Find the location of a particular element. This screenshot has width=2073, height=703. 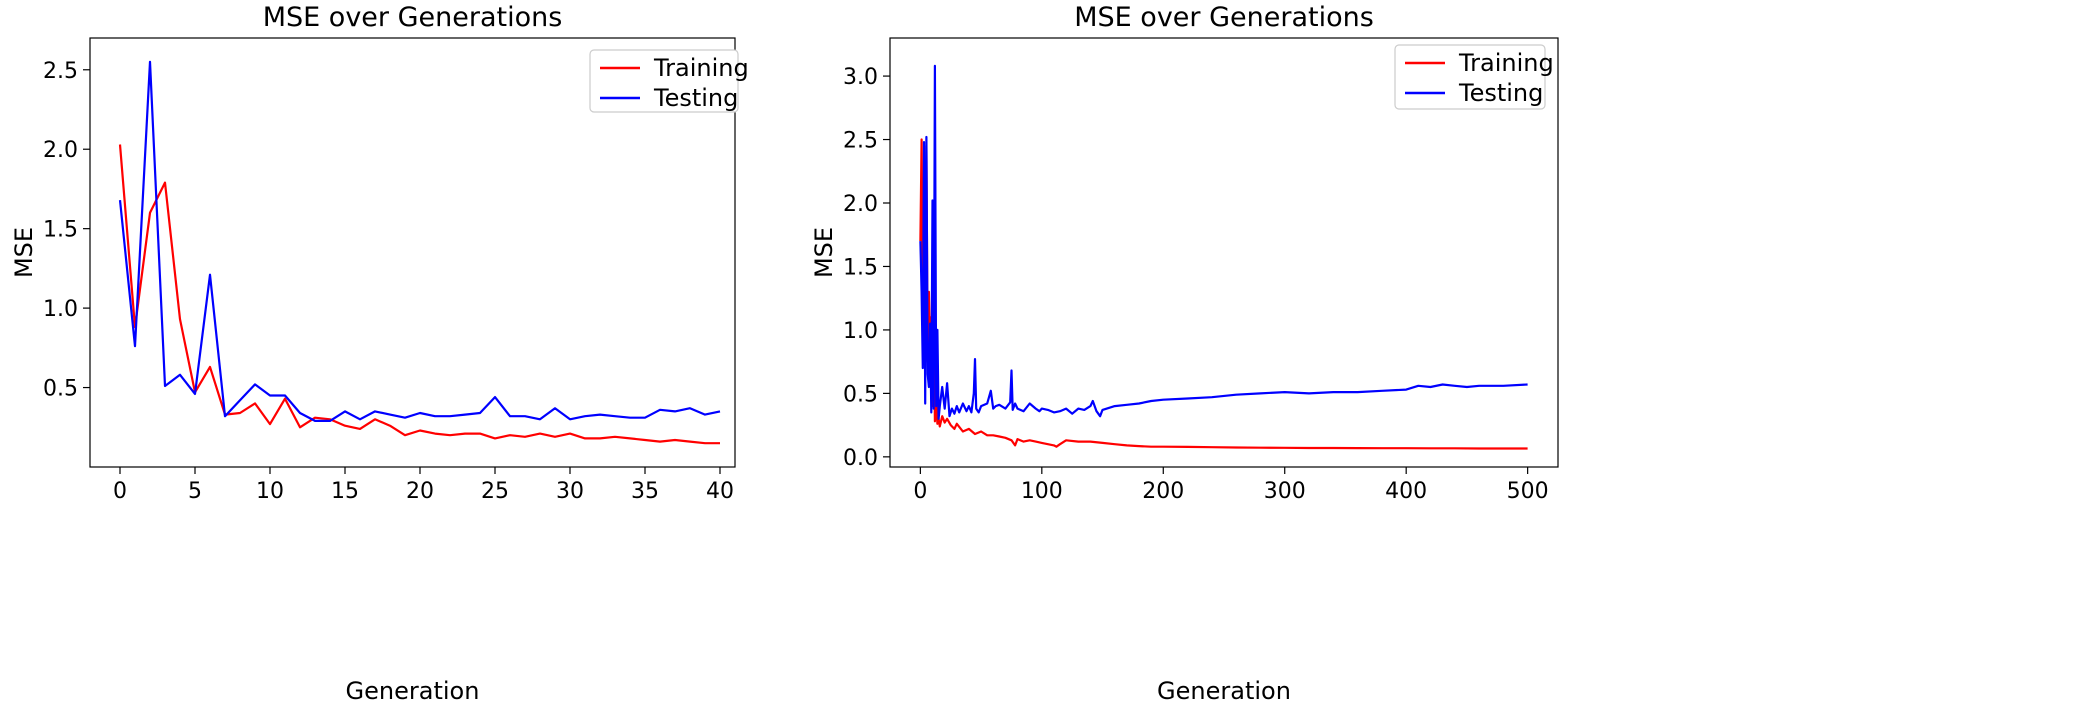

y-tick-label: 3.0 is located at coordinates (860, 77).